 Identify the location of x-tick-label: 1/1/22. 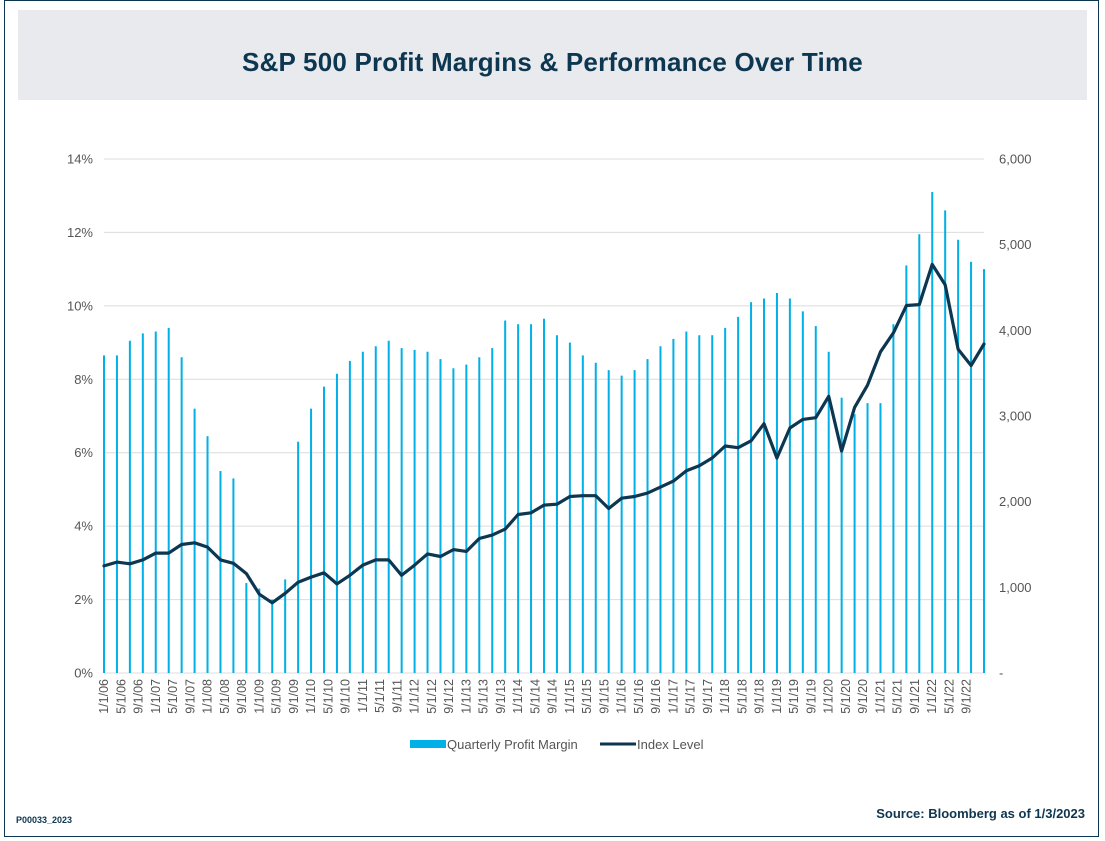
(932, 696).